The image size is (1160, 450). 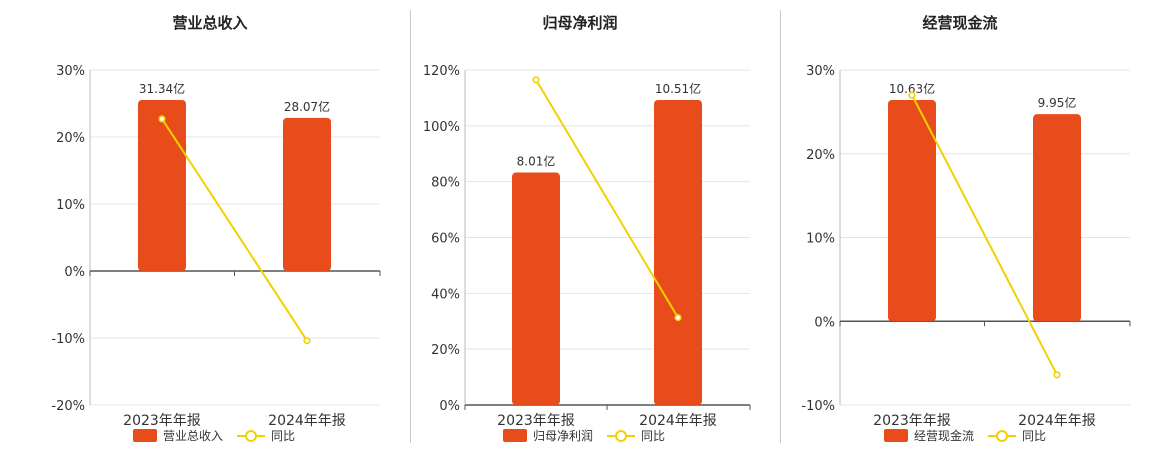 What do you see at coordinates (960, 23) in the screenshot?
I see `chart-title: 经营现金流` at bounding box center [960, 23].